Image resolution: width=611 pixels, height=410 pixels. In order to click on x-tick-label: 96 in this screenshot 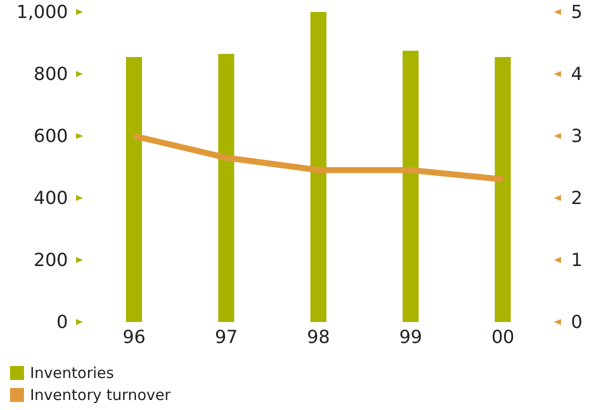, I will do `click(134, 337)`.